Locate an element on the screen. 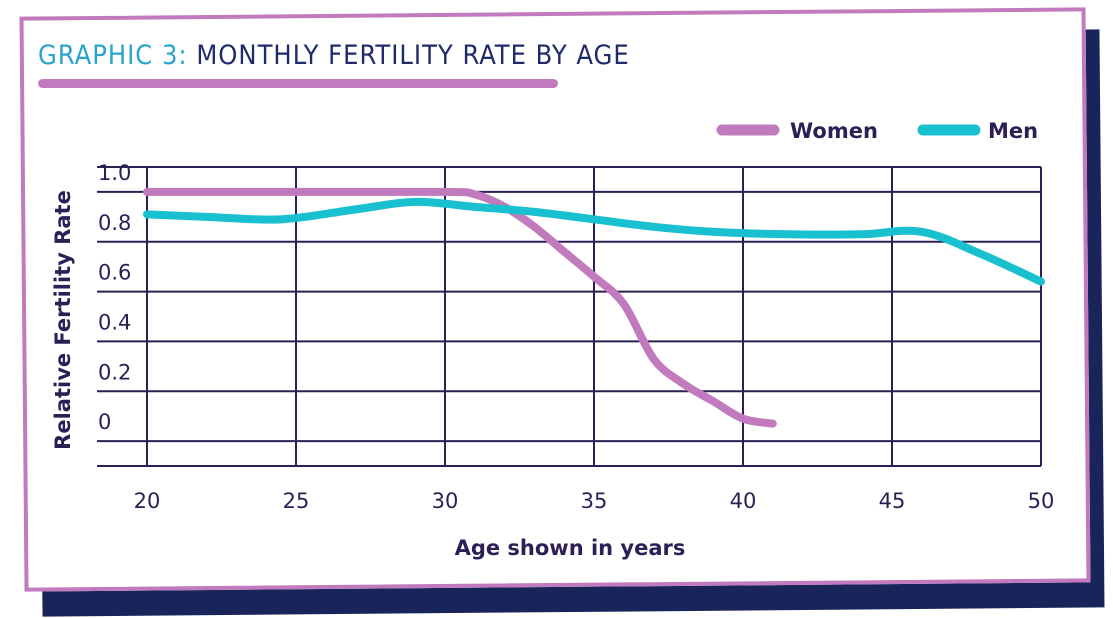  x-tick-label: 40 is located at coordinates (743, 501).